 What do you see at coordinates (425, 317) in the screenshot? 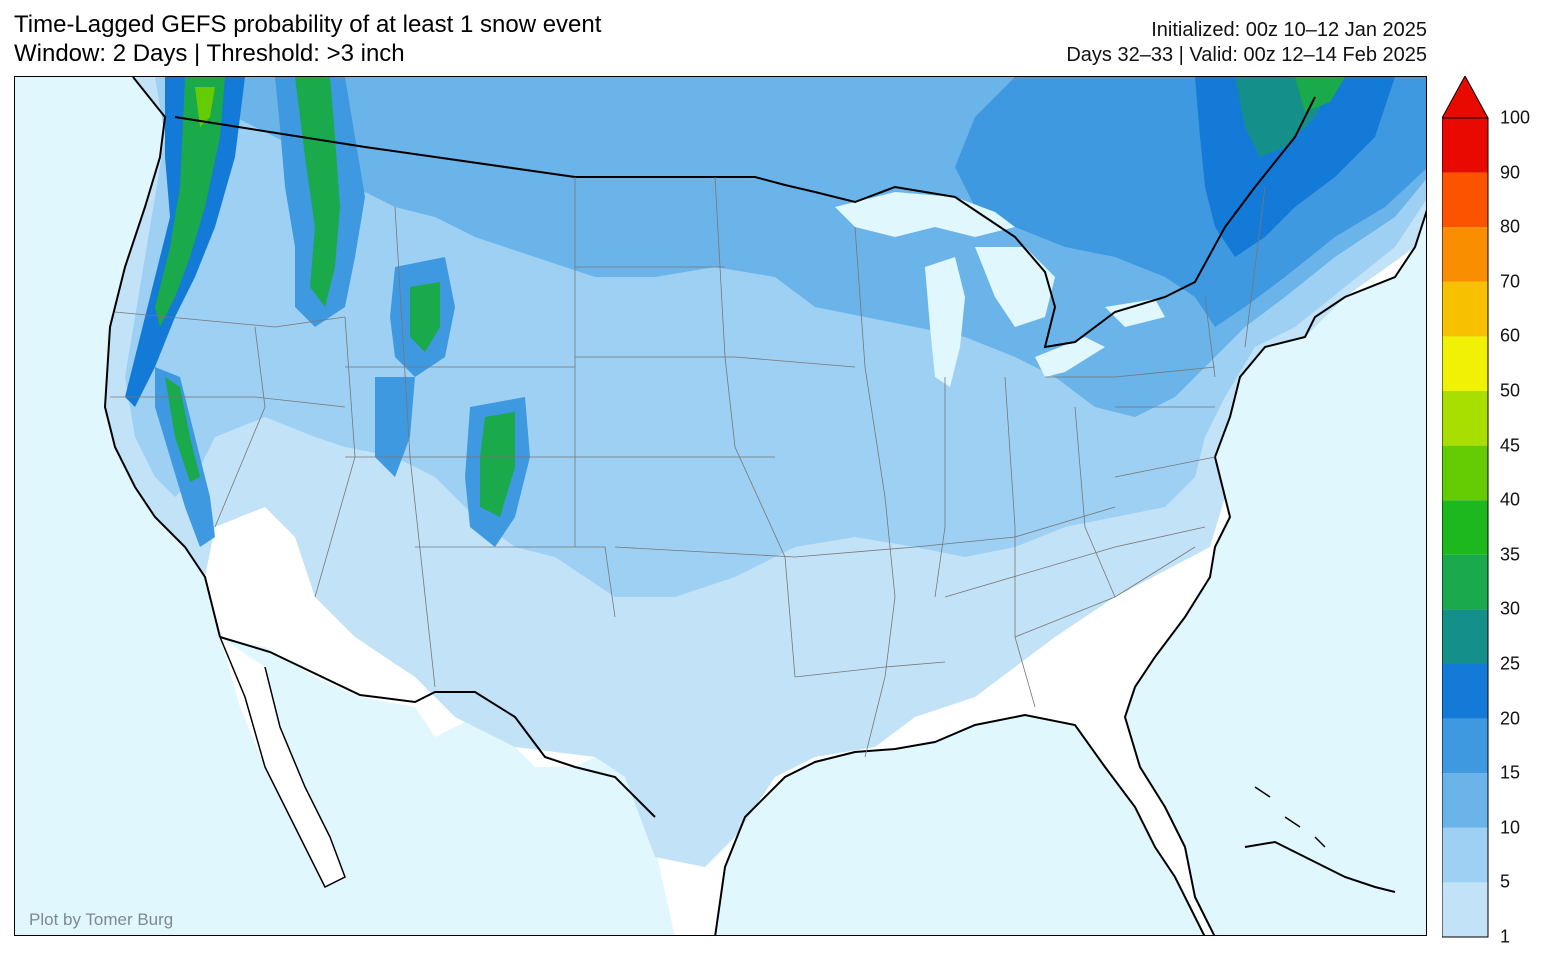
I see `prob-band-30-wyoming` at bounding box center [425, 317].